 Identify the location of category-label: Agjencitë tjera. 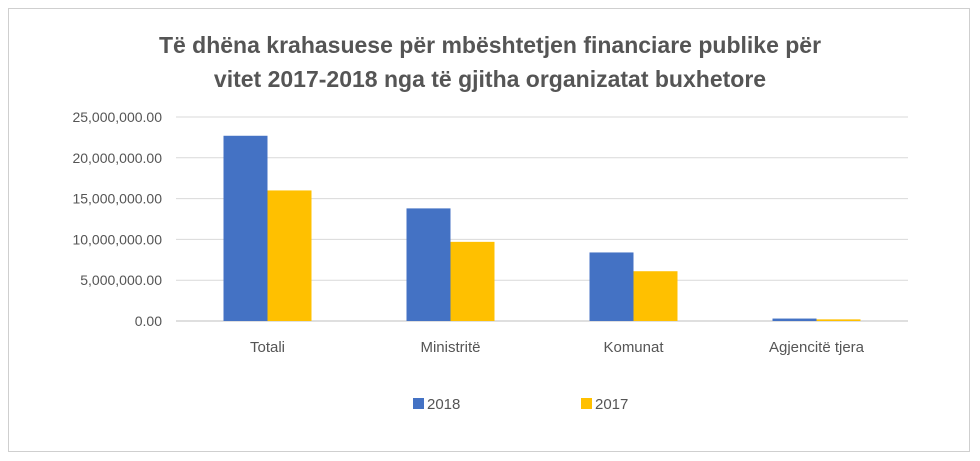
(817, 347).